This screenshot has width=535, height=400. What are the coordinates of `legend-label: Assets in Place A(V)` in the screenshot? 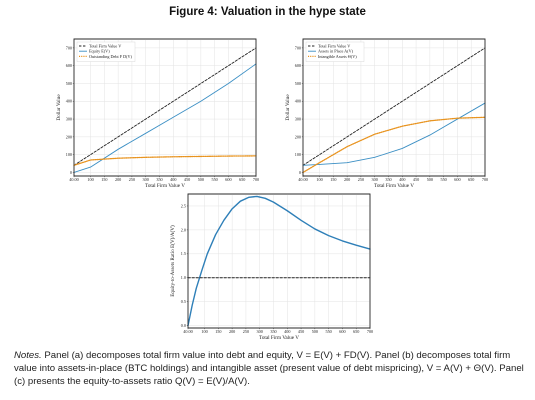 It's located at (336, 51).